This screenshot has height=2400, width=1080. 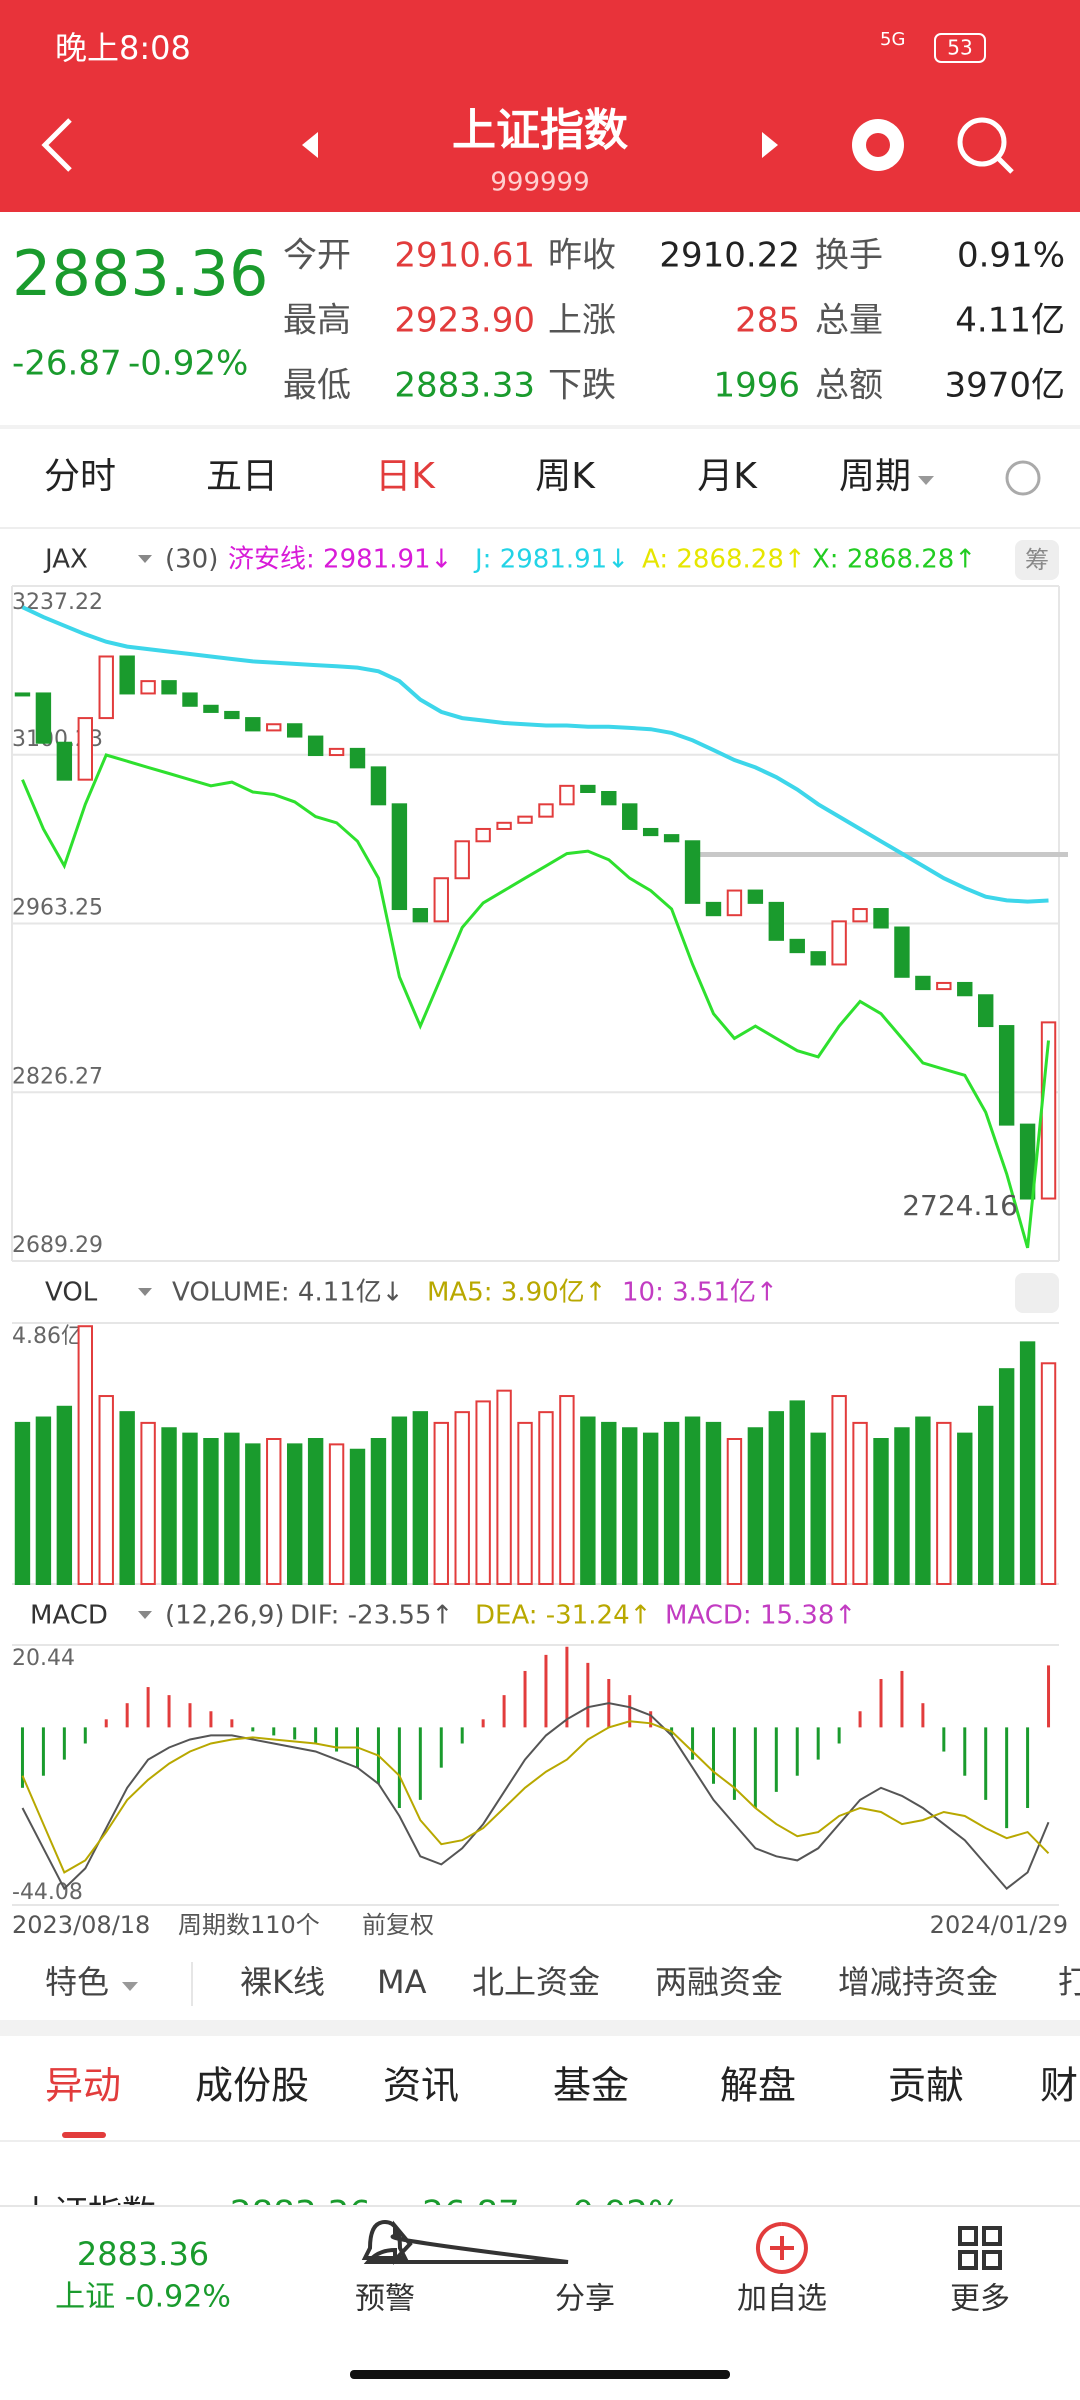 I want to click on tab: 日K, so click(x=405, y=476).